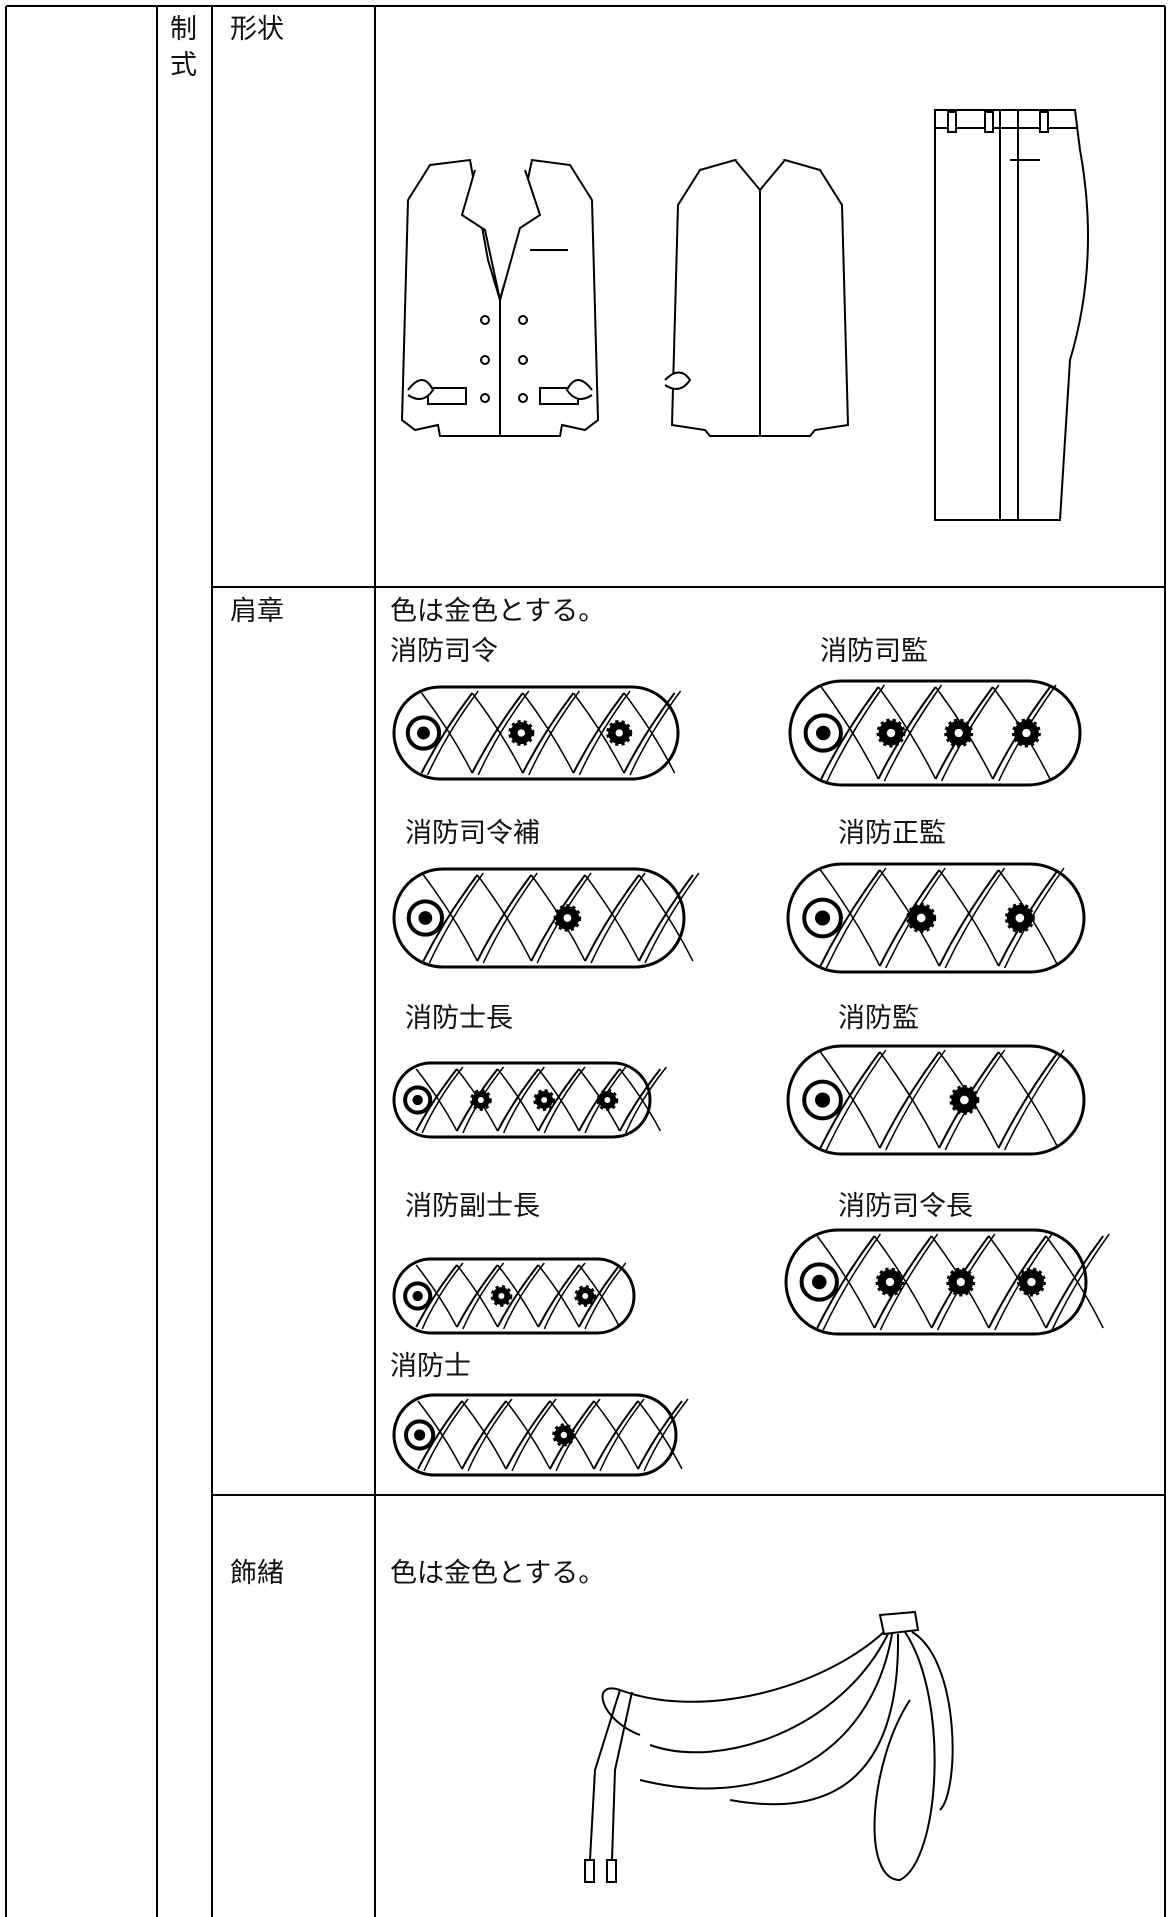 This screenshot has width=1175, height=1917. What do you see at coordinates (257, 29) in the screenshot?
I see `row-label: 形状` at bounding box center [257, 29].